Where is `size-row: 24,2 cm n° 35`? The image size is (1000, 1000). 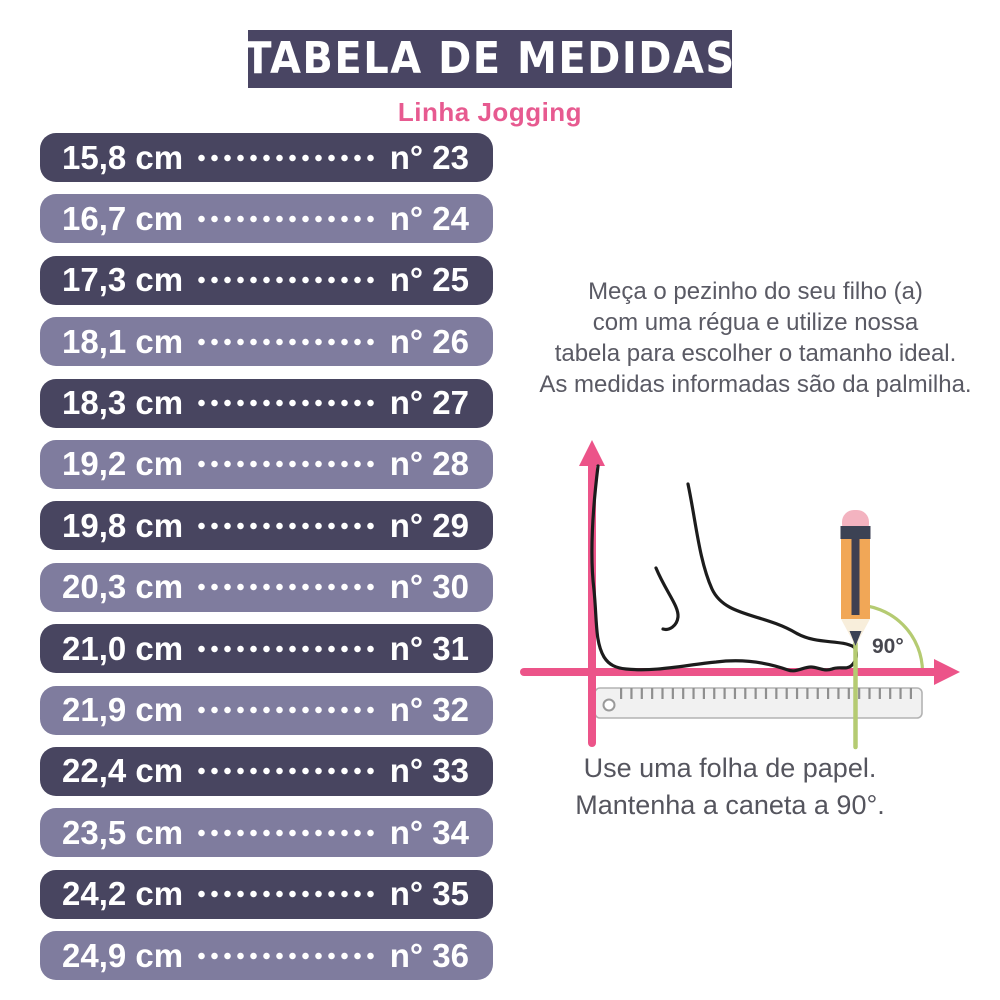
size-row: 24,2 cm n° 35 is located at coordinates (266, 894).